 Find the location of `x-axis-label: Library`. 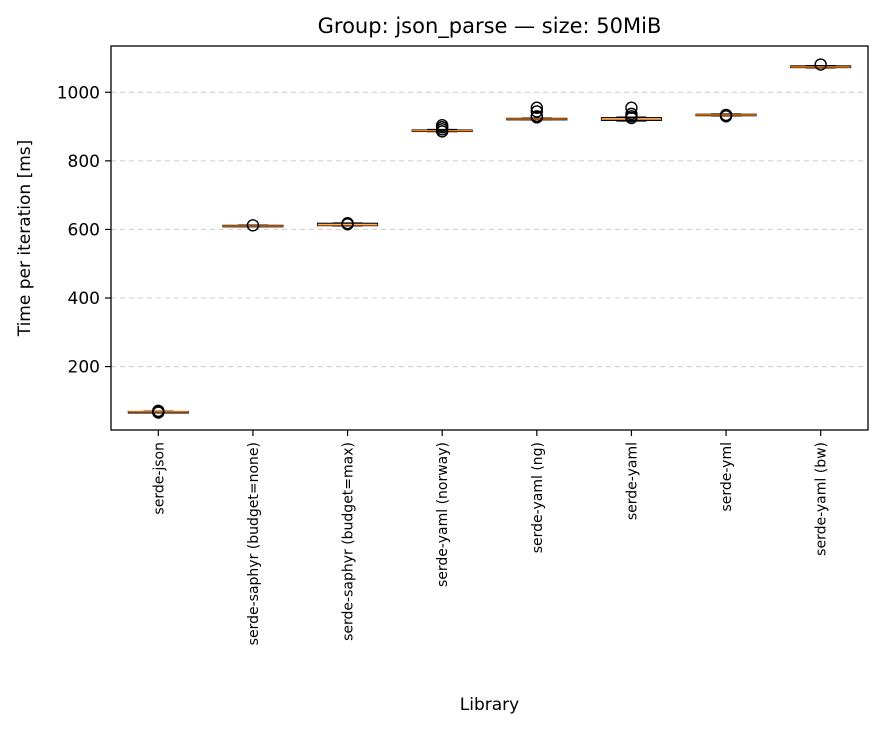

x-axis-label: Library is located at coordinates (489, 705).